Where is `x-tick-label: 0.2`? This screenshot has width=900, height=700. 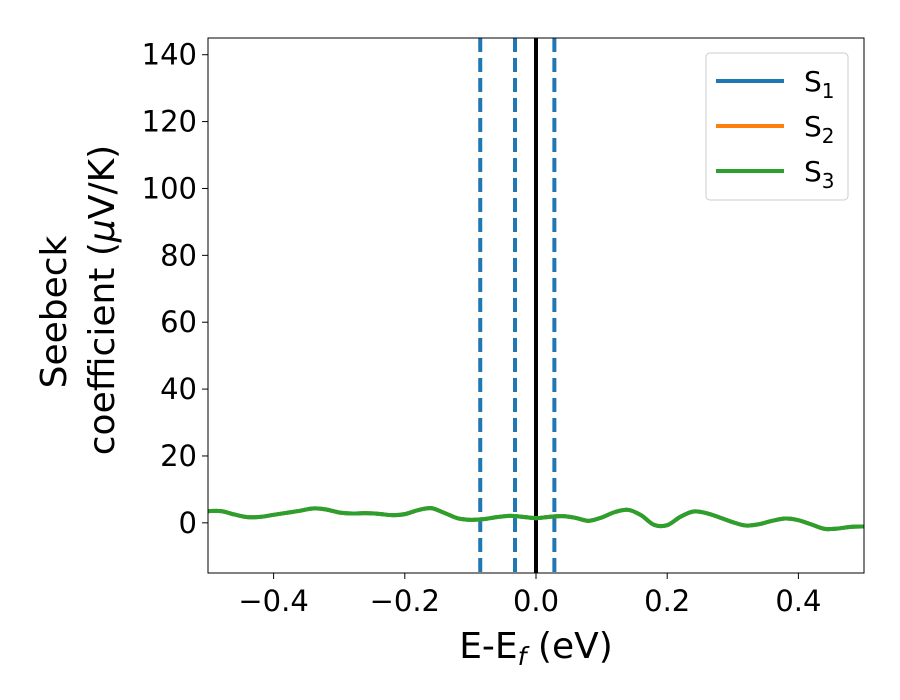
x-tick-label: 0.2 is located at coordinates (667, 601).